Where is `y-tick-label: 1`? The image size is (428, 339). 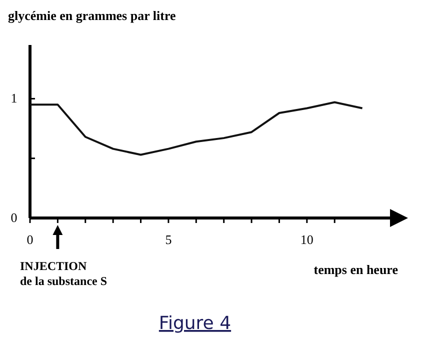
y-tick-label: 1 is located at coordinates (14, 98).